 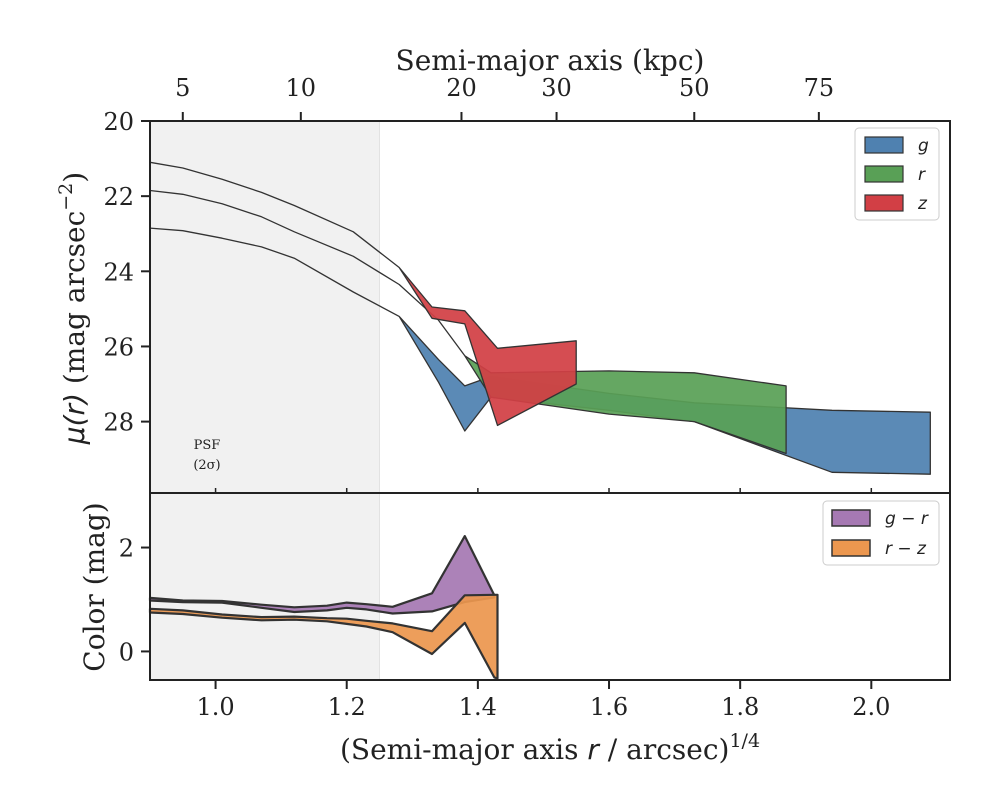 What do you see at coordinates (347, 707) in the screenshot?
I see `x-tick-label: 1.2` at bounding box center [347, 707].